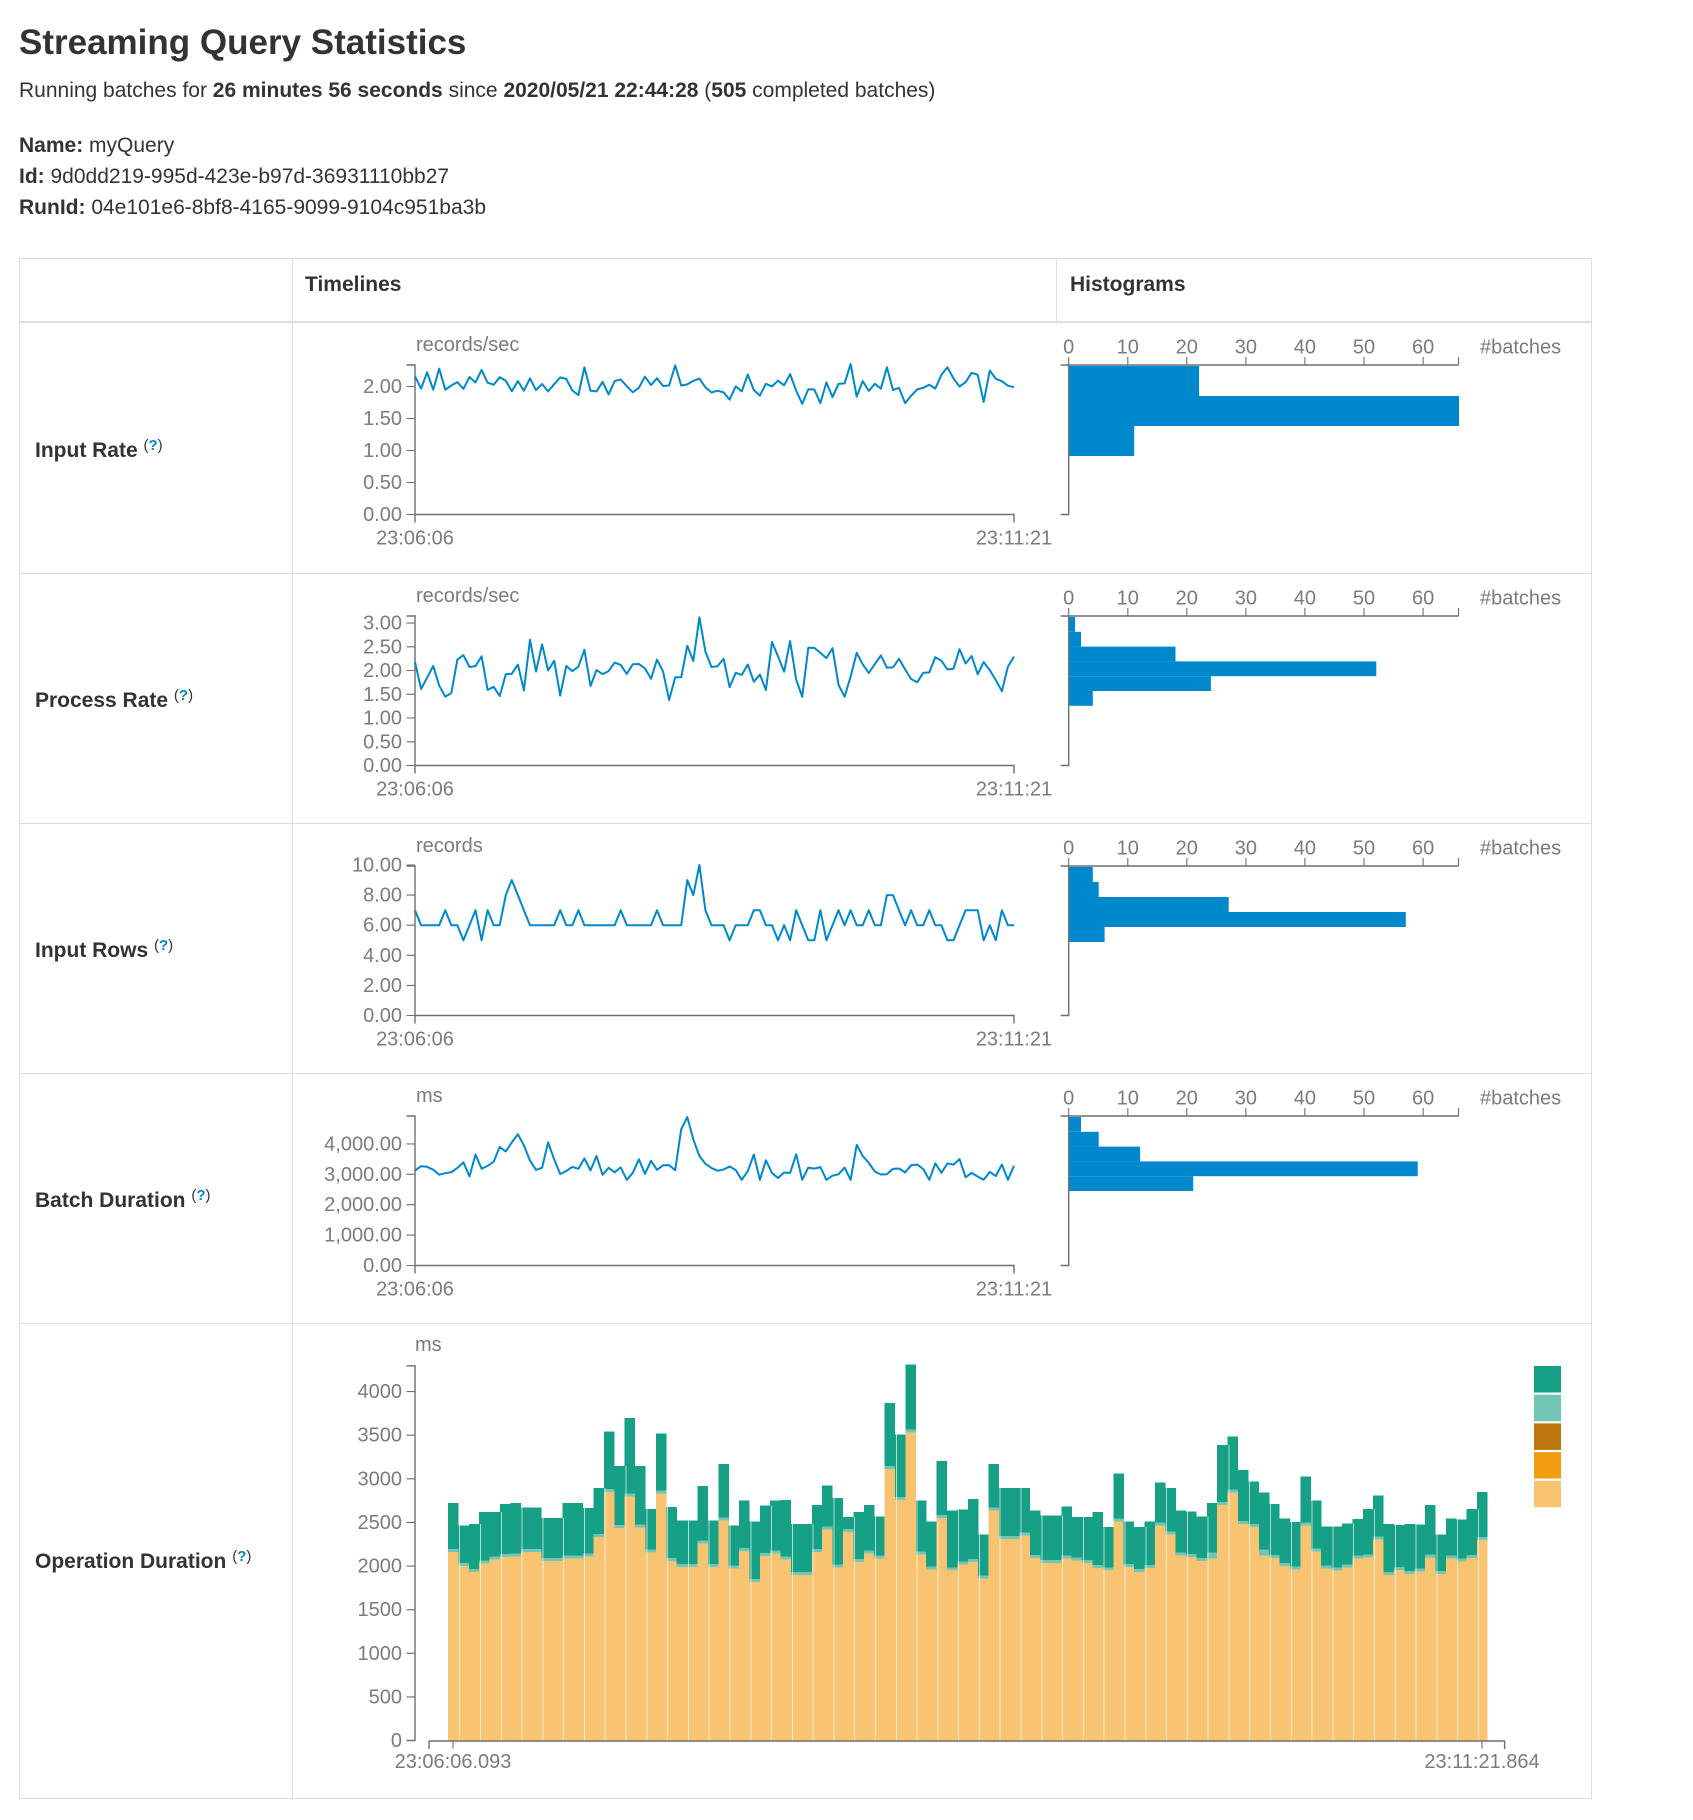 The width and height of the screenshot is (1693, 1820). I want to click on svg-text: 8.00, so click(382, 896).